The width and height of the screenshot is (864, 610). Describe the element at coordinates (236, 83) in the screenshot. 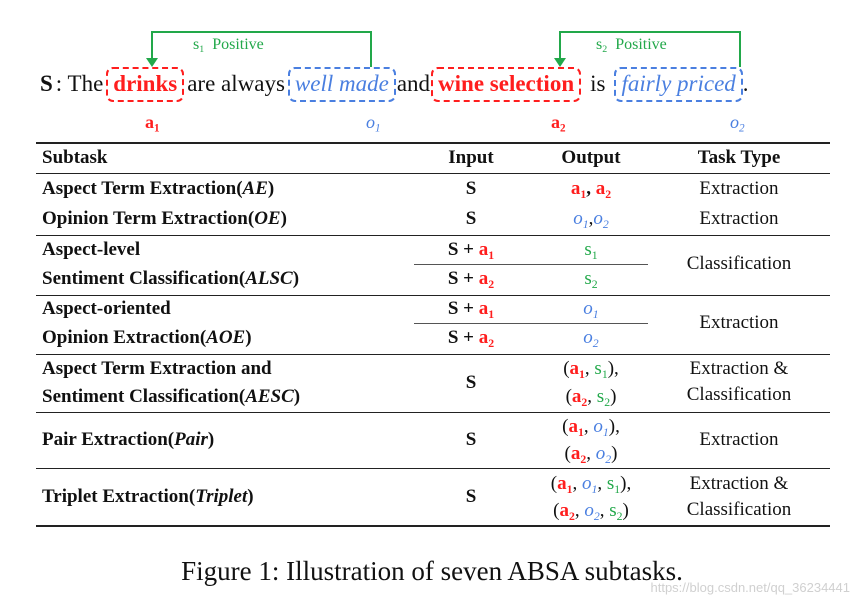

I see `sentence-text-2: are always` at that location.